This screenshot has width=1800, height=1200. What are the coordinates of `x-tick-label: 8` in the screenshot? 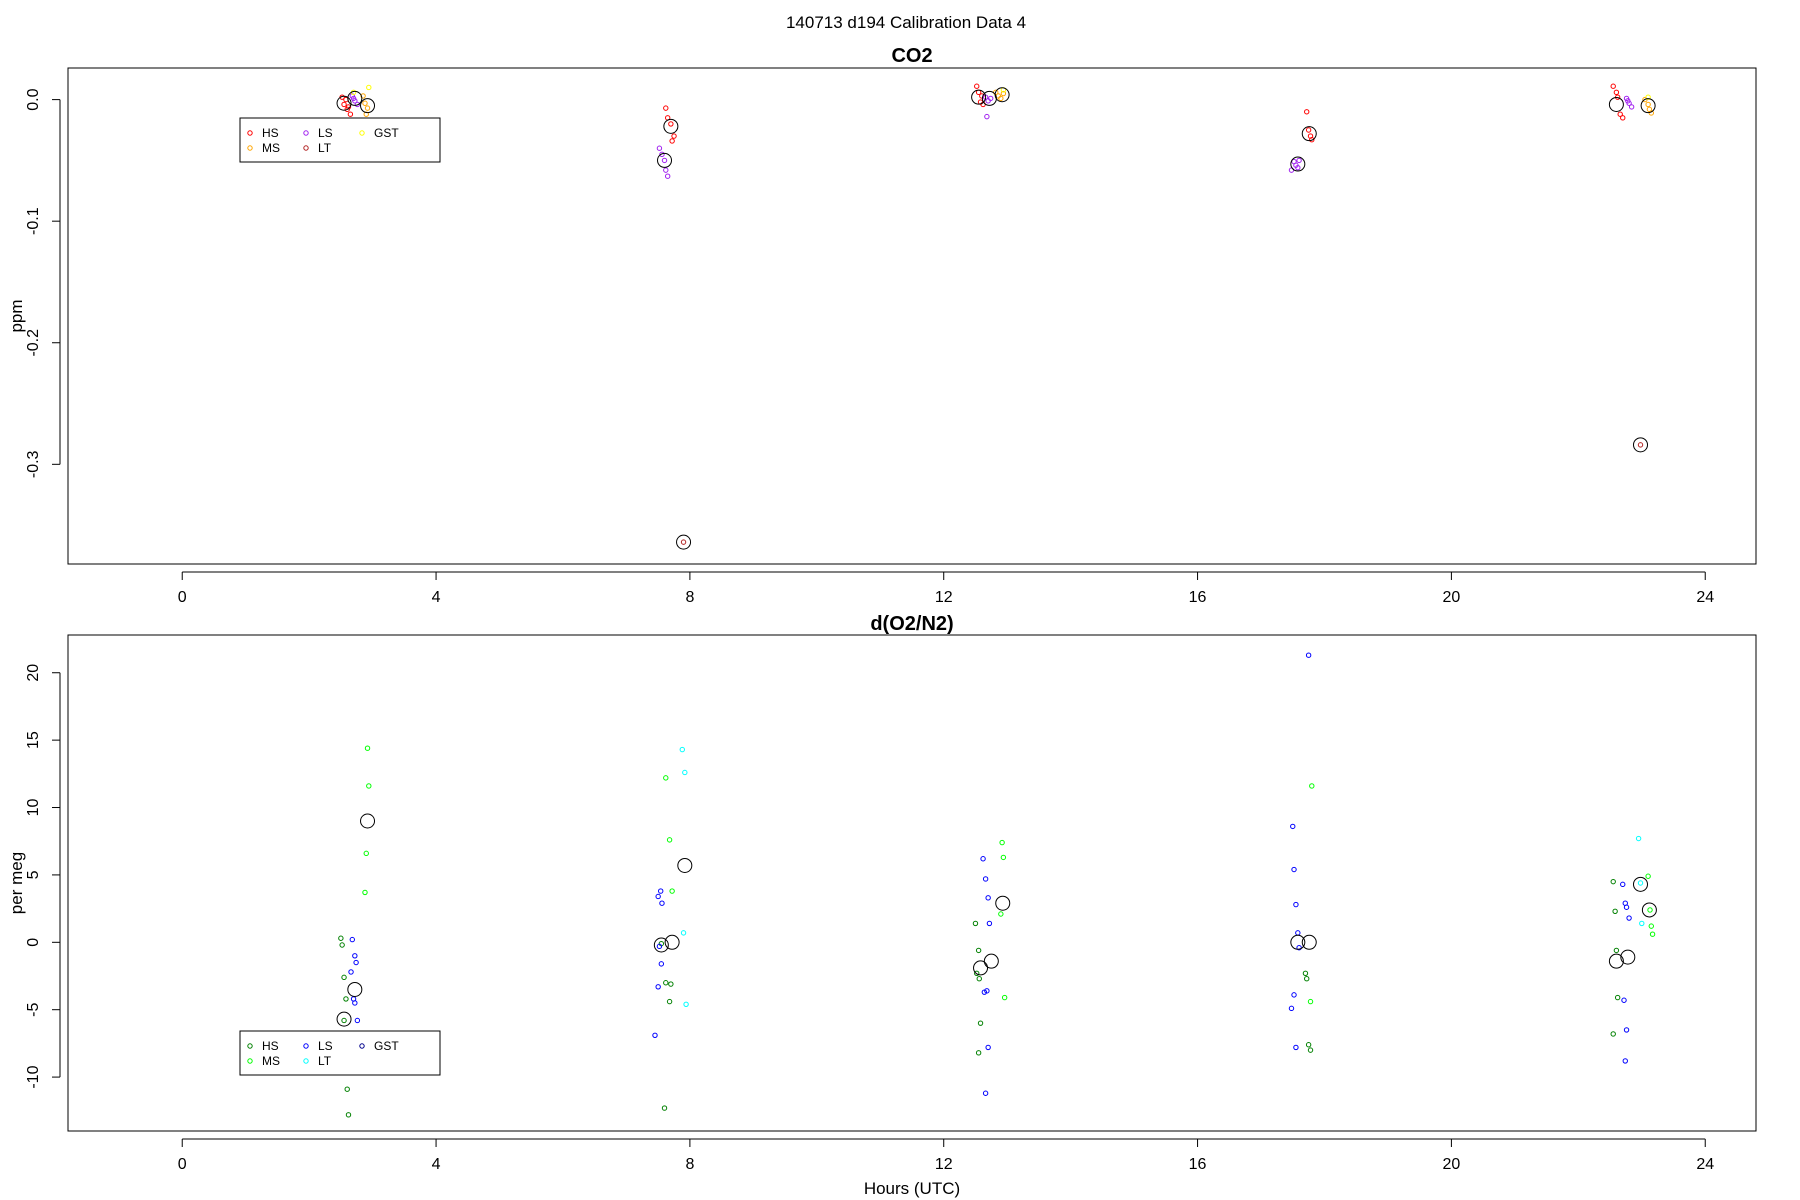 It's located at (689, 597).